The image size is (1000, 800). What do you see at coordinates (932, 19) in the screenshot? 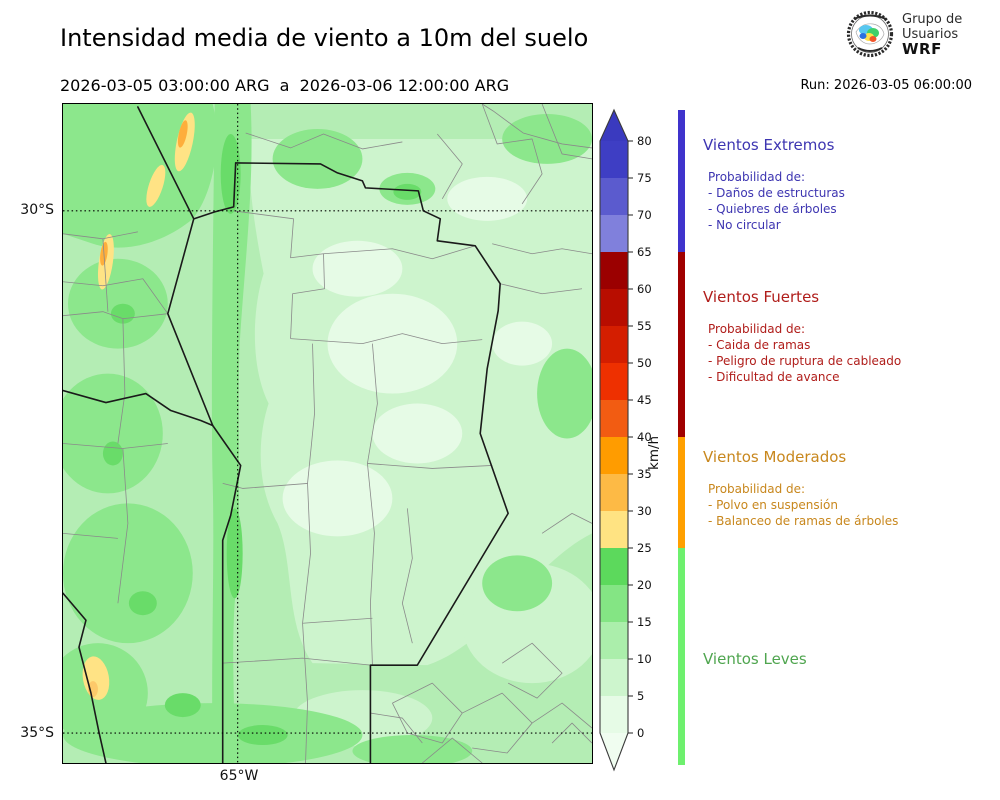
I see `logo-text-line1: Grupo de` at bounding box center [932, 19].